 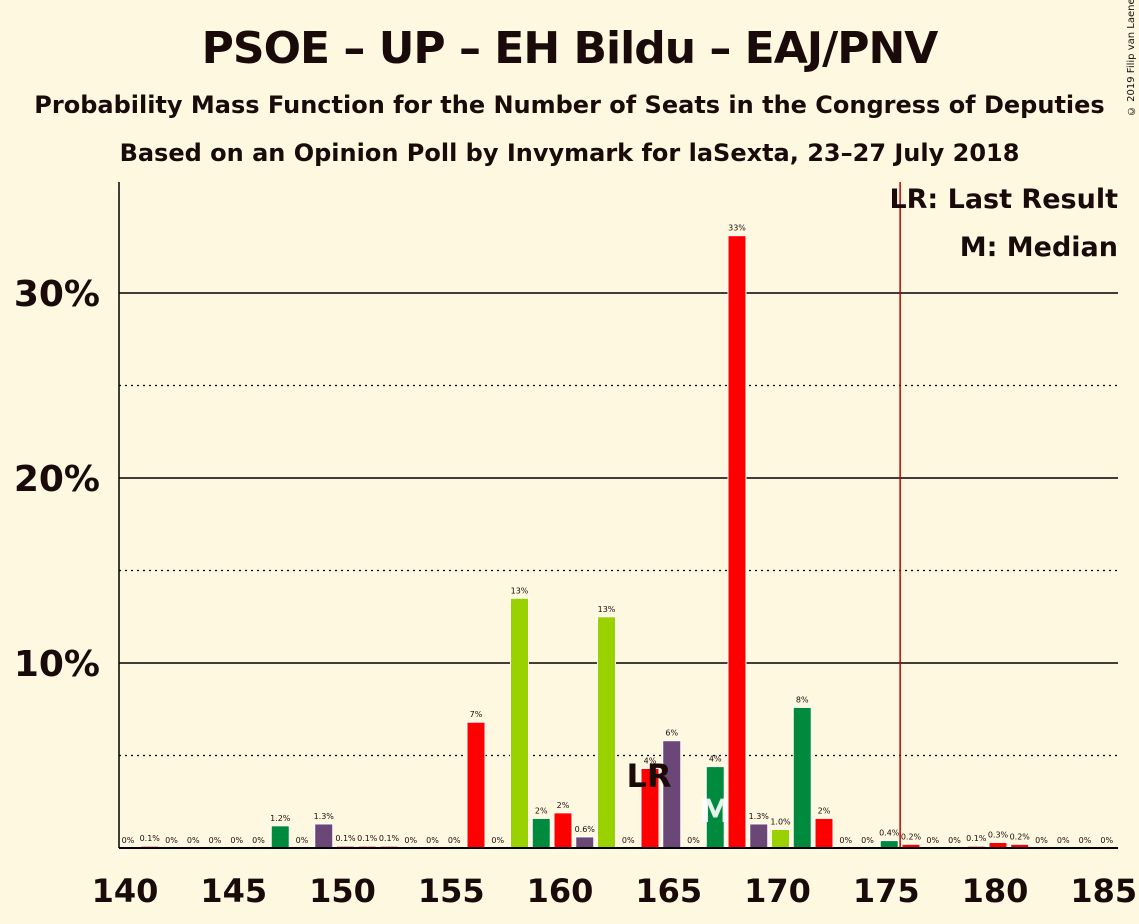 What do you see at coordinates (342, 891) in the screenshot?
I see `x-tick-label: 150` at bounding box center [342, 891].